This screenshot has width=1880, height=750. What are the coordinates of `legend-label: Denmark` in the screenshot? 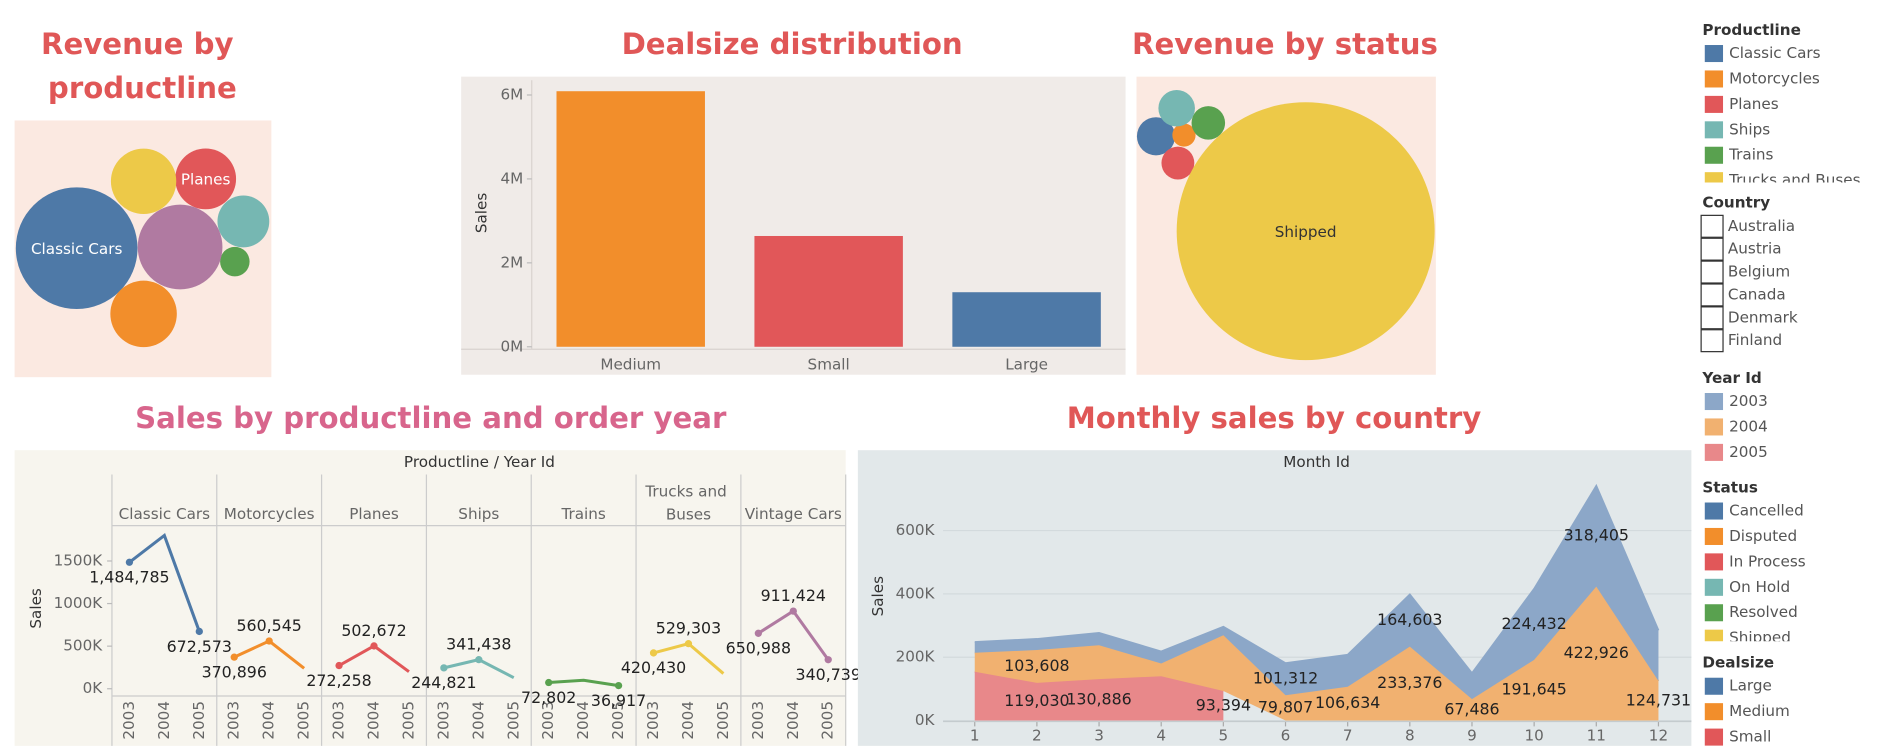 It's located at (1763, 317).